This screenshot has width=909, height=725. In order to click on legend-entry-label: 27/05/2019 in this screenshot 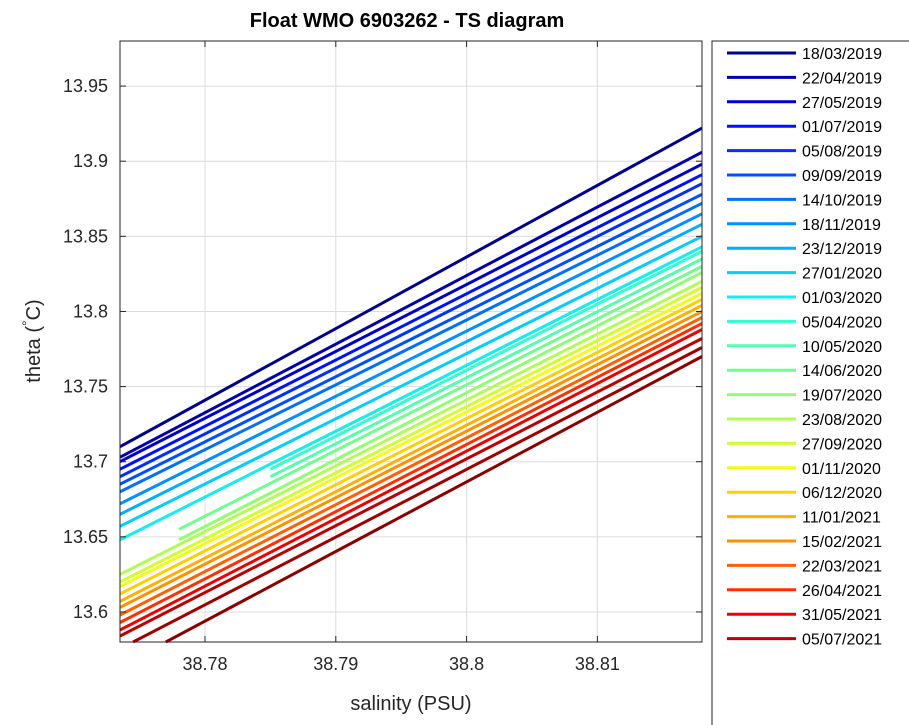, I will do `click(842, 103)`.